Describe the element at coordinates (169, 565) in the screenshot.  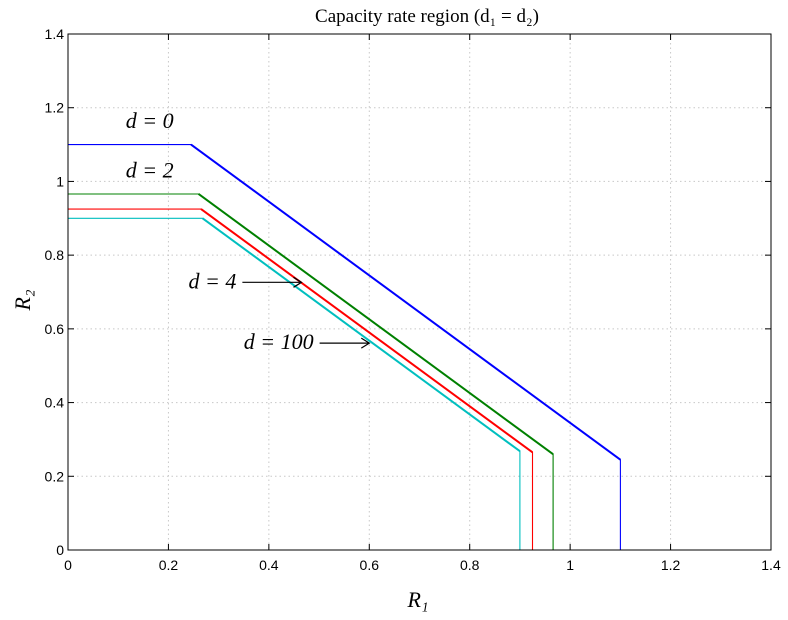
I see `x-tick-label: 0.2` at that location.